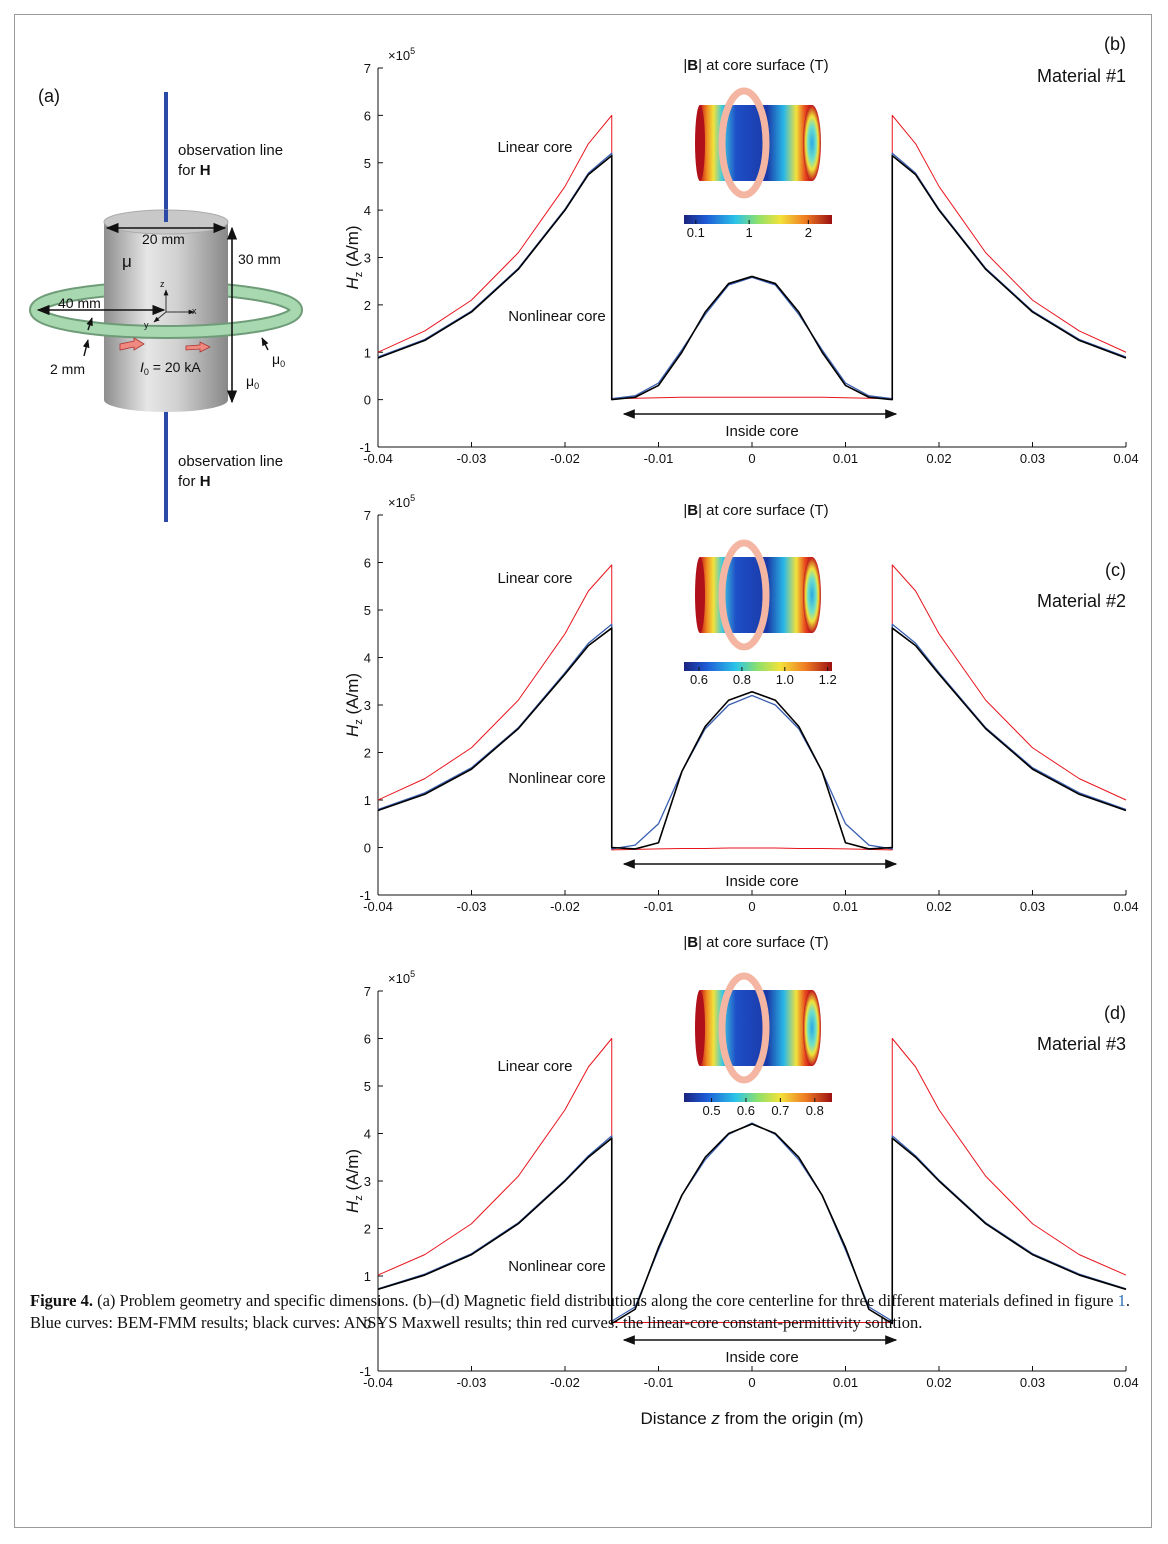  Describe the element at coordinates (1081, 601) in the screenshot. I see `material-label: Material #2` at that location.